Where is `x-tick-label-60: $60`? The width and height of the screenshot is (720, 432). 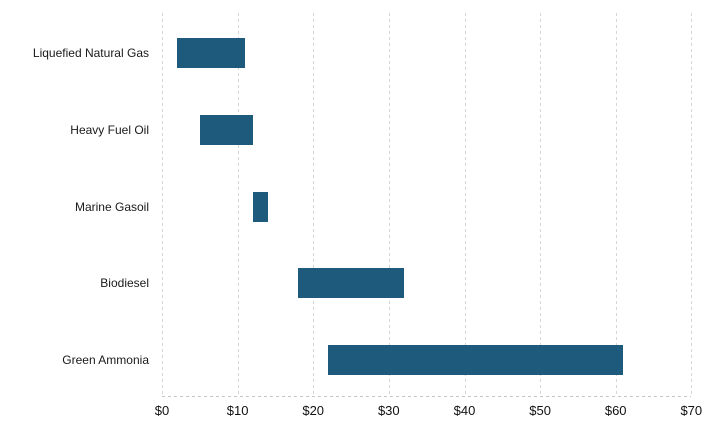 x-tick-label-60: $60 is located at coordinates (615, 410).